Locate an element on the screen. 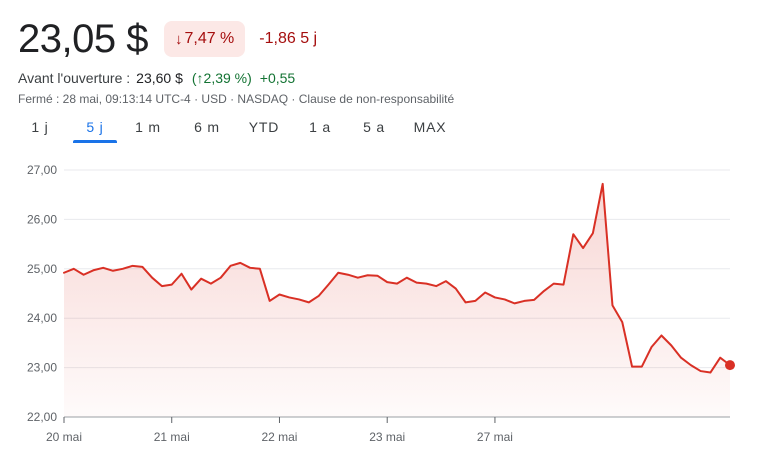  tab-6-months: 6 m is located at coordinates (207, 127).